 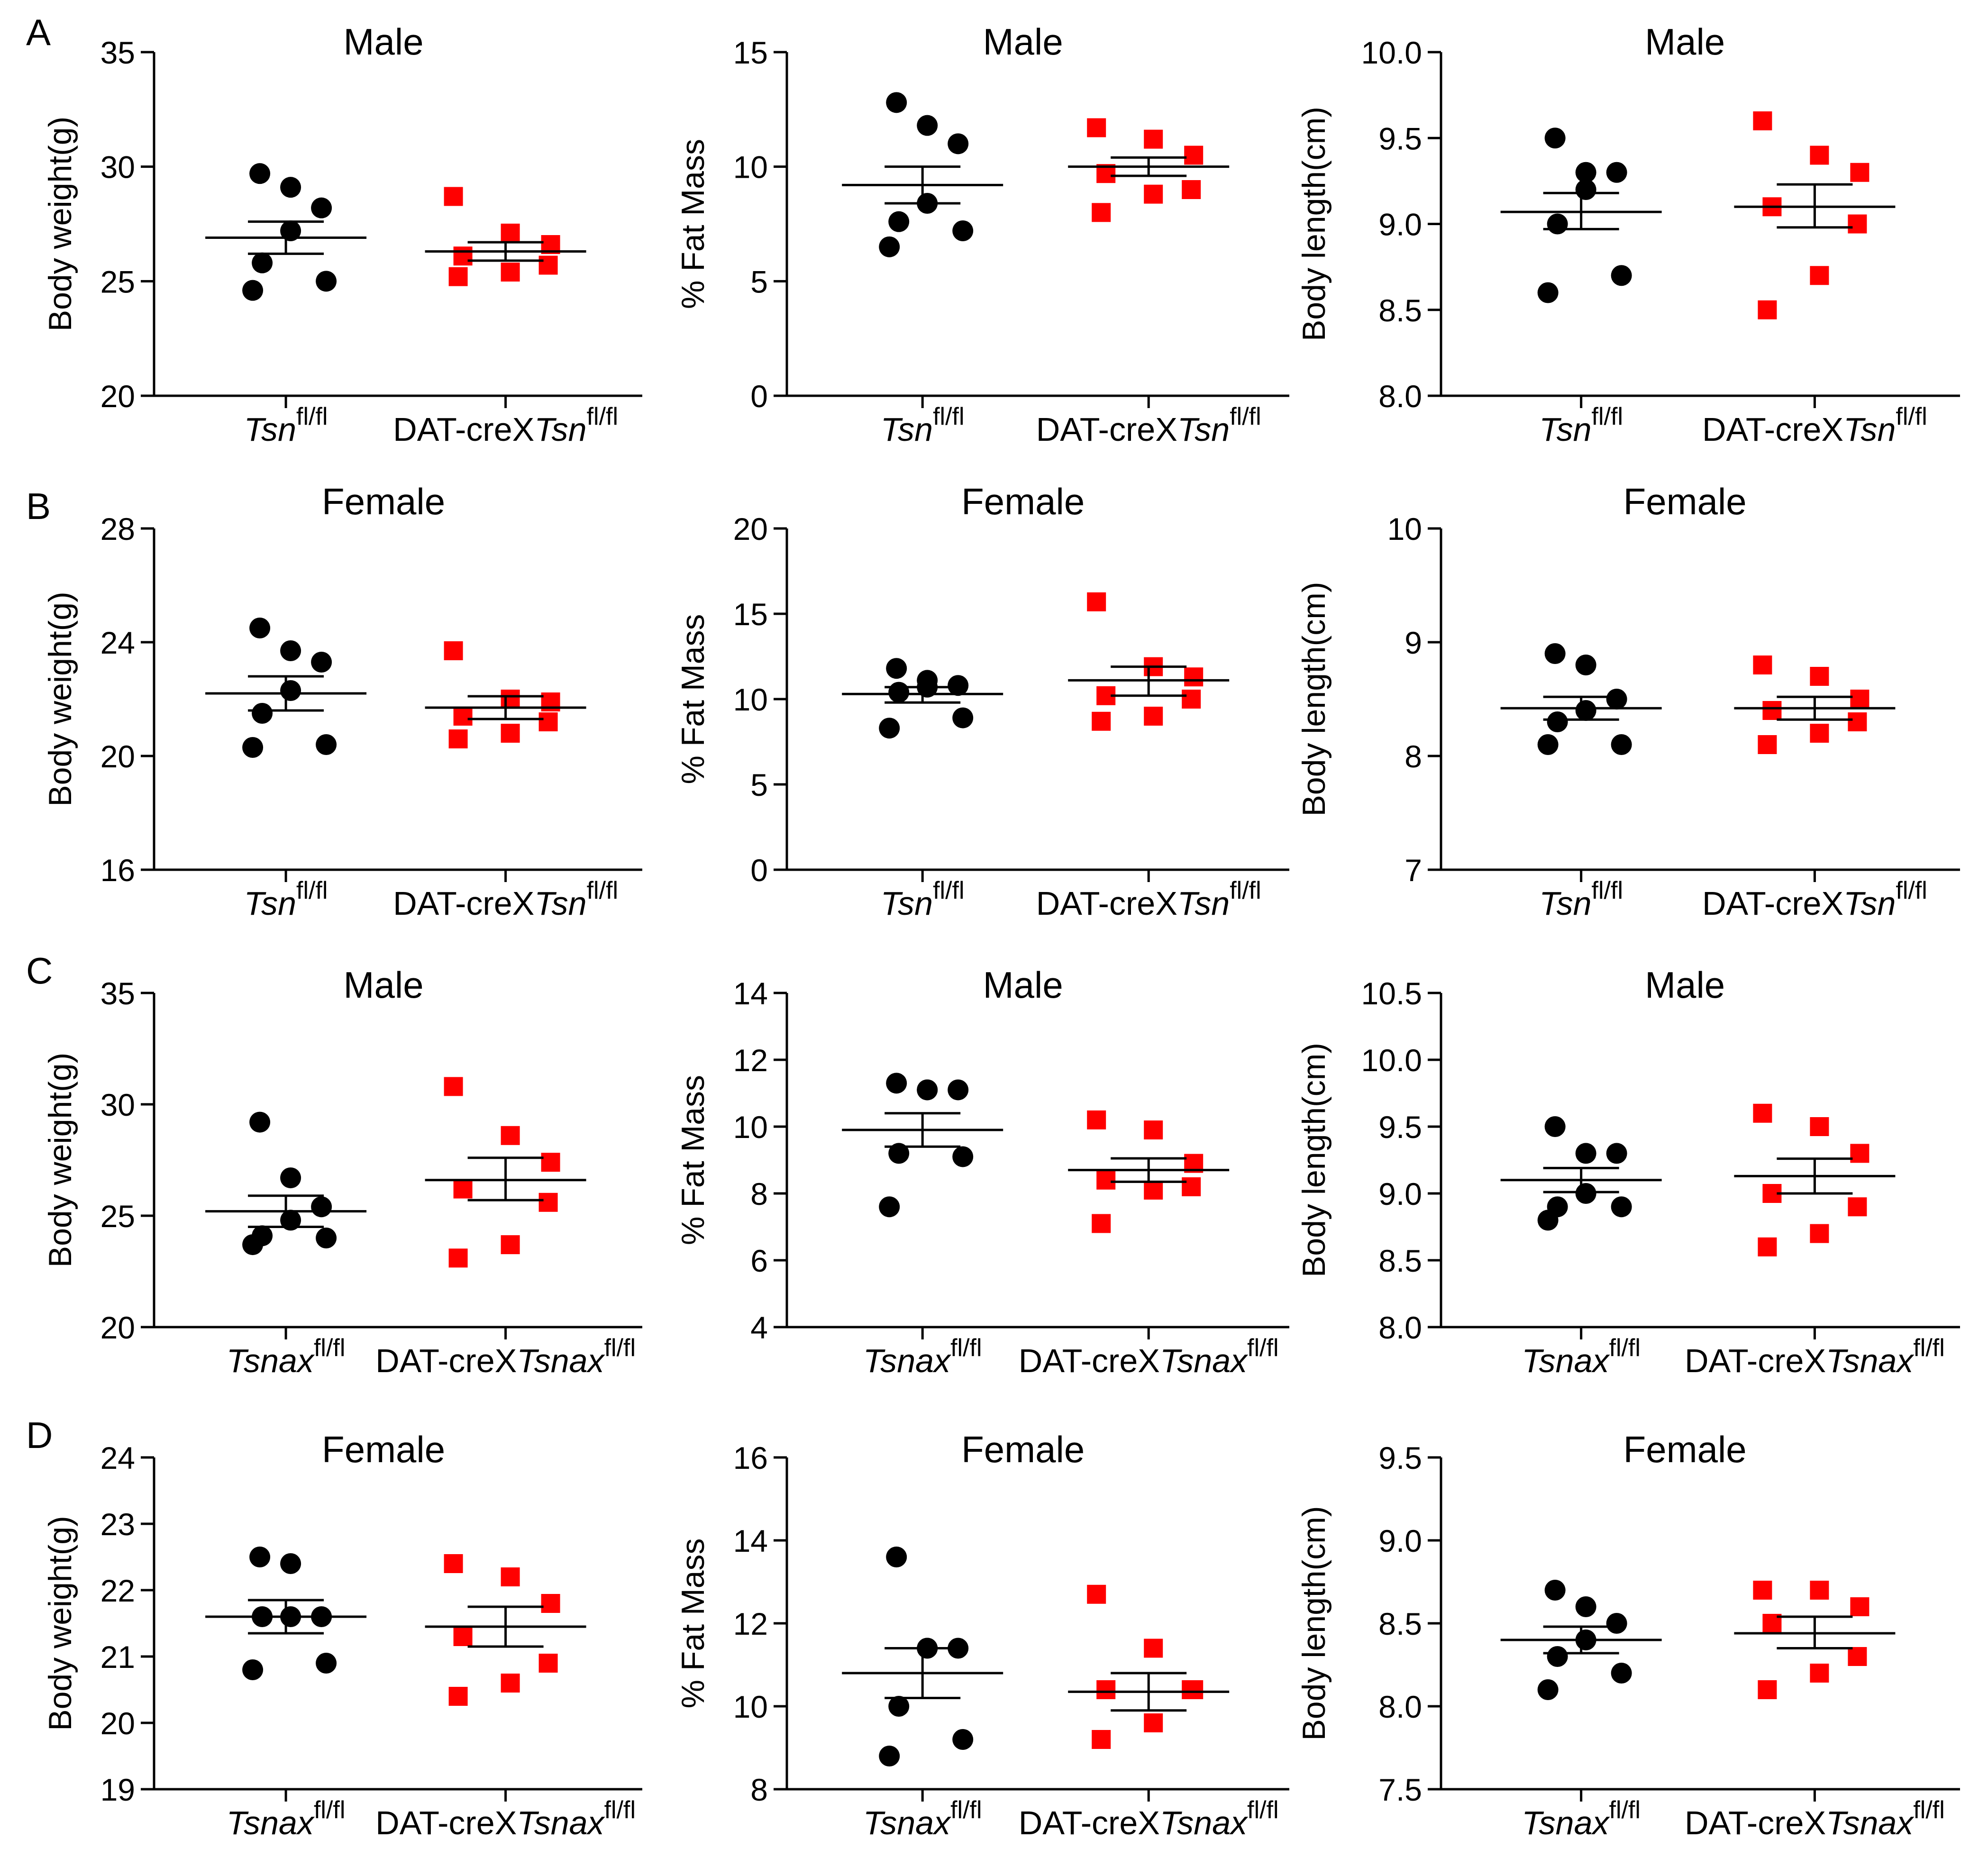 I want to click on y-tick-label: 23, so click(x=117, y=1524).